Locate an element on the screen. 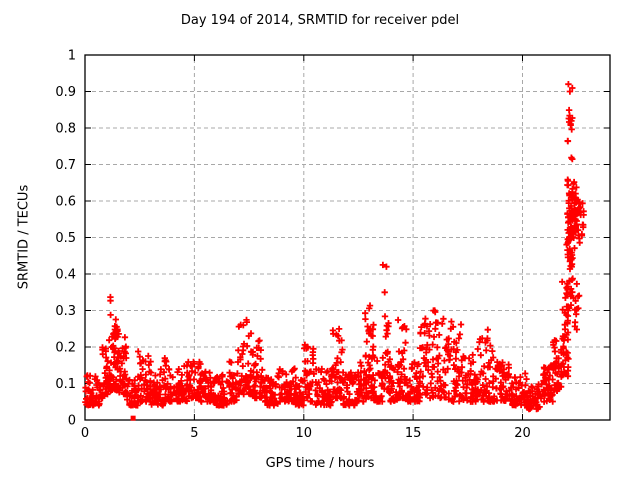 The image size is (640, 480). y-tick-label: 0.5 is located at coordinates (65, 238).